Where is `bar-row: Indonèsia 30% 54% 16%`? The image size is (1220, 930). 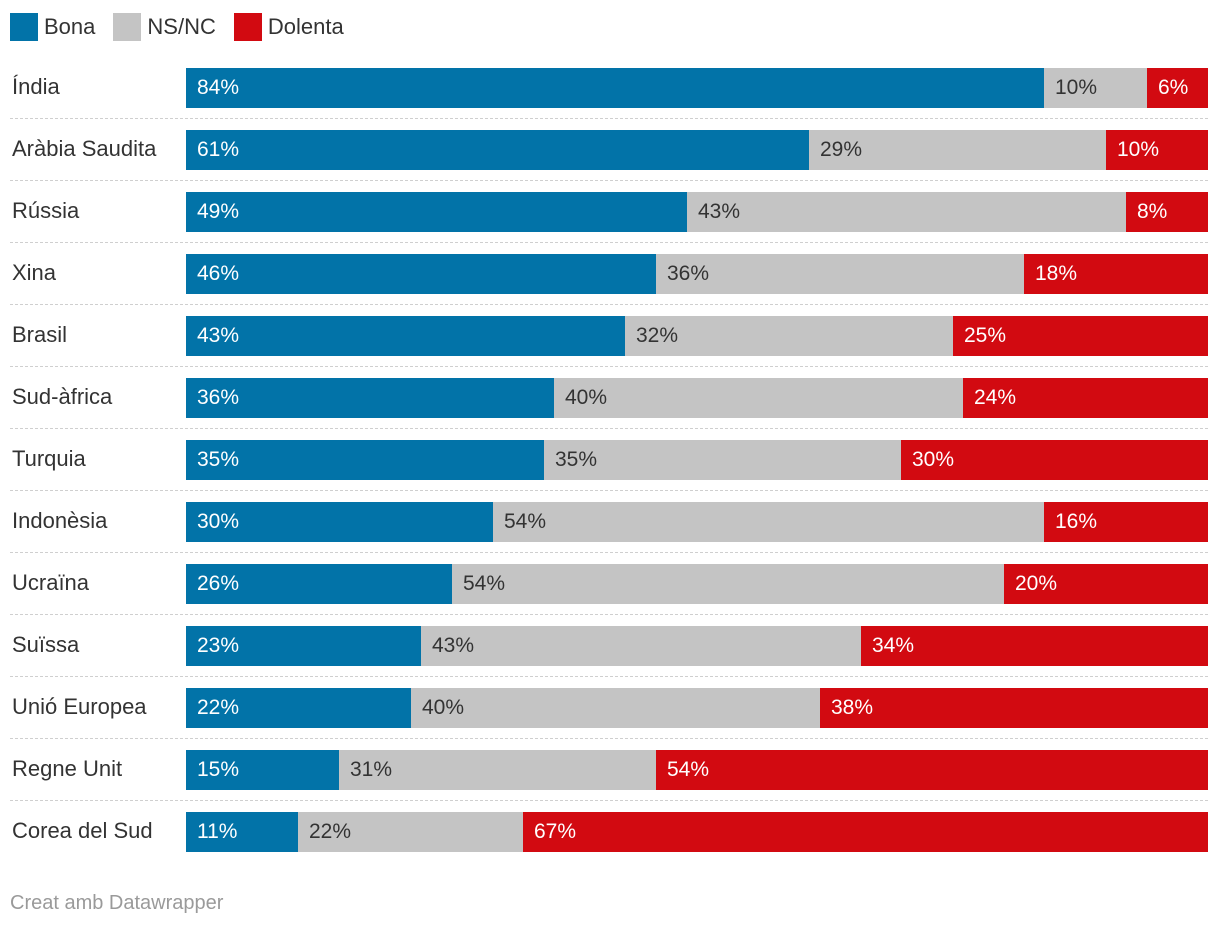
bar-row: Indonèsia 30% 54% 16% is located at coordinates (610, 521).